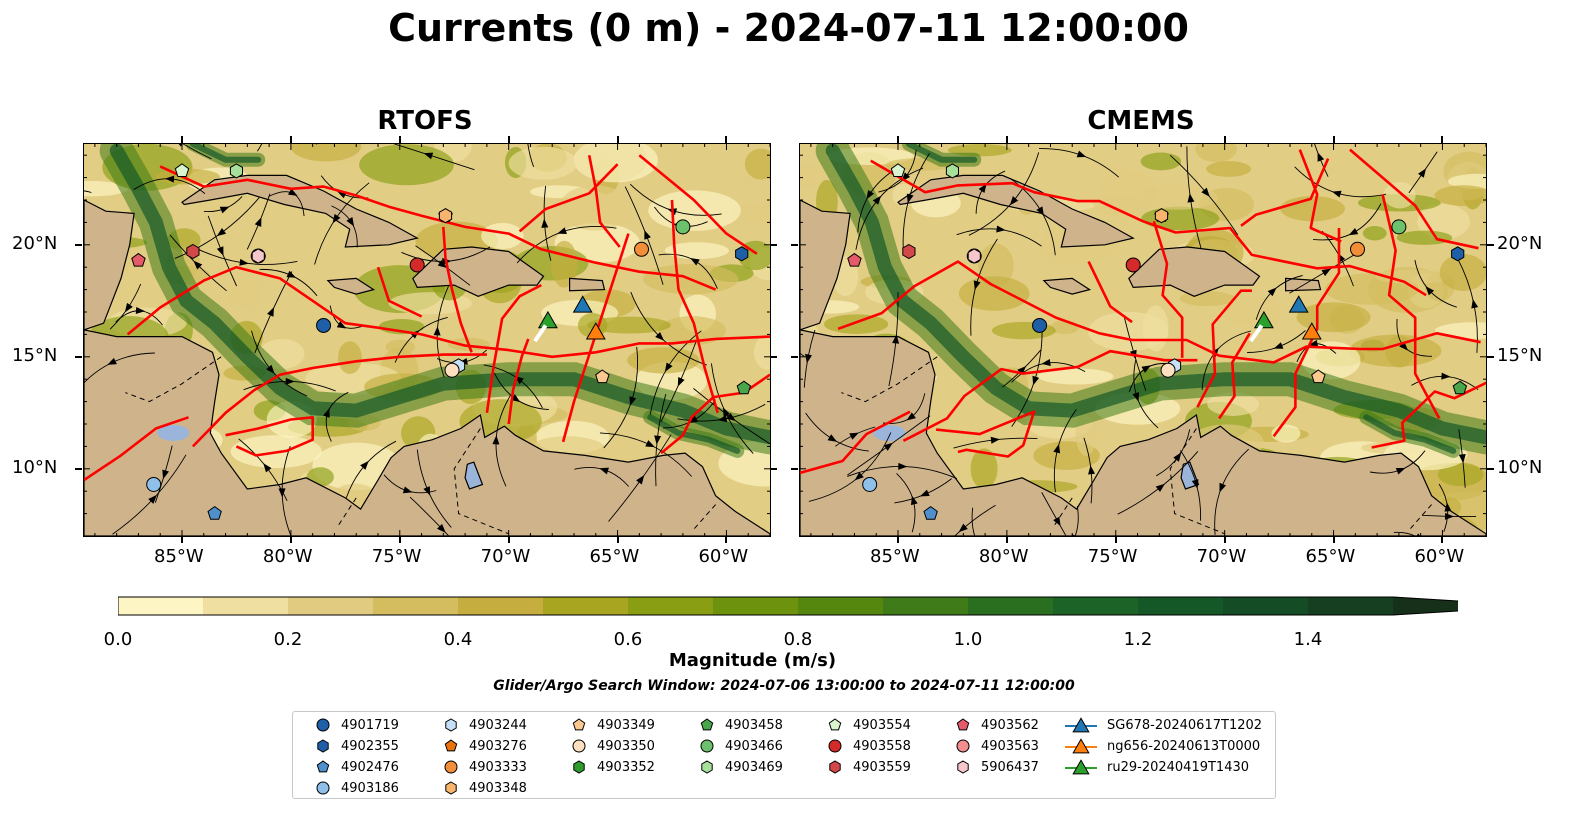  Describe the element at coordinates (1425, 606) in the screenshot. I see `colorbar-extend-arrow` at that location.